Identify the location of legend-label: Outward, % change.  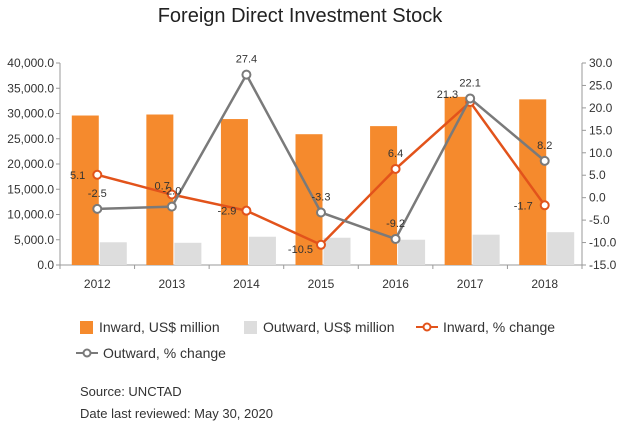
(164, 353).